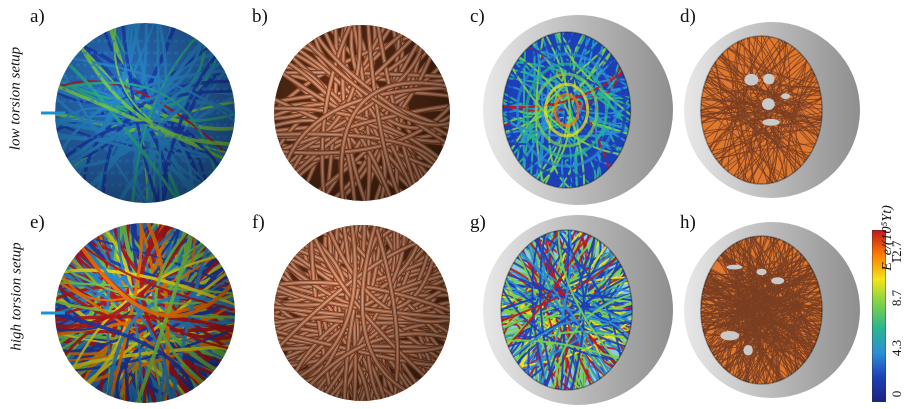 This screenshot has width=911, height=409. What do you see at coordinates (138, 313) in the screenshot?
I see `panel-e-sphere` at bounding box center [138, 313].